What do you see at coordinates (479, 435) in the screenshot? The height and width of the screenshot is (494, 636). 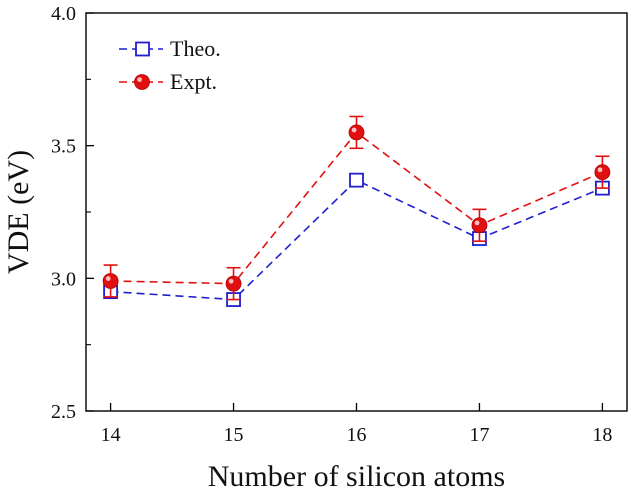 I see `x-tick-label: 17` at bounding box center [479, 435].